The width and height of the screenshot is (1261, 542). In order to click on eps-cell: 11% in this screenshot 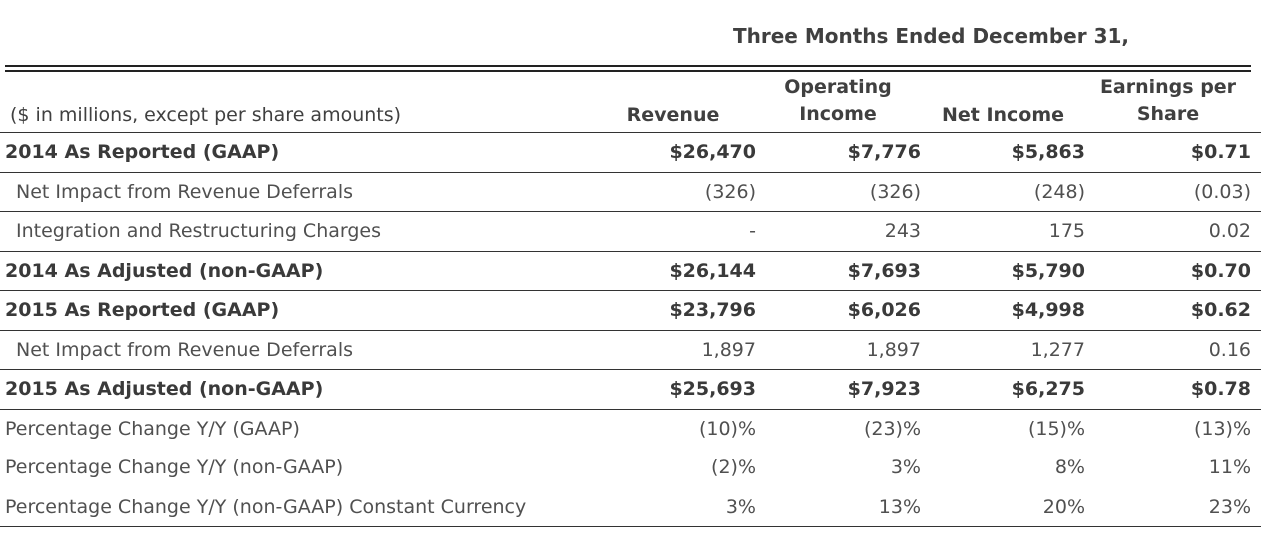, I will do `click(1229, 467)`.